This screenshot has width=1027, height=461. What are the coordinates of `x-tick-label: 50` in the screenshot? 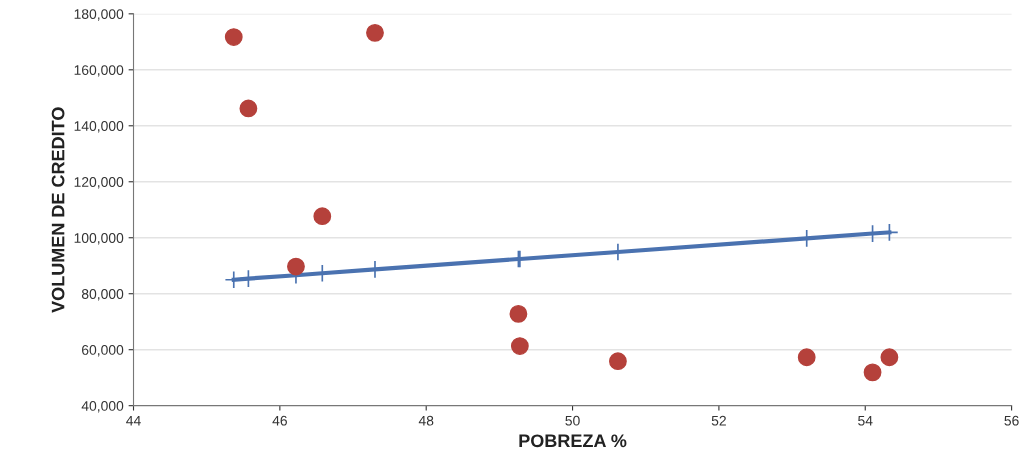 It's located at (572, 420).